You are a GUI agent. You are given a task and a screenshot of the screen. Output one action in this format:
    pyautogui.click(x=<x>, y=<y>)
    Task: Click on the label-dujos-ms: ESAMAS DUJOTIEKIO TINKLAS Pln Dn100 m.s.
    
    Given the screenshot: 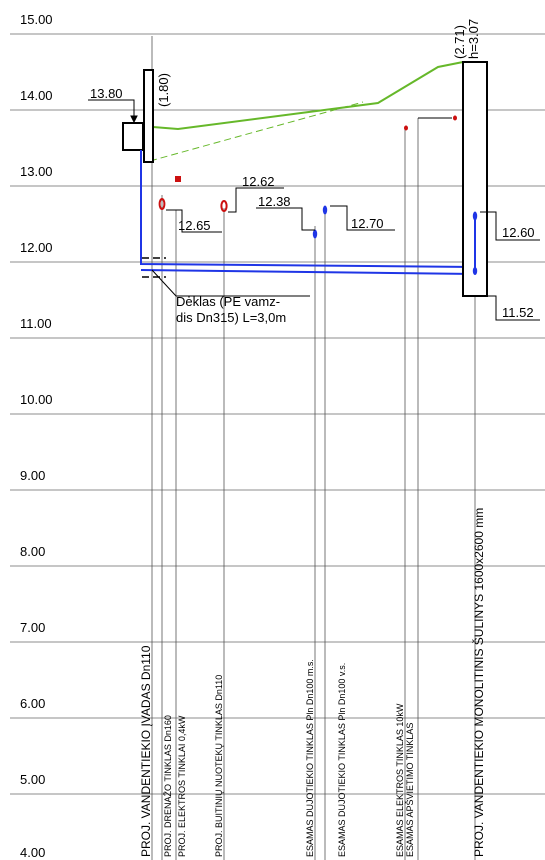 What is the action you would take?
    pyautogui.click(x=310, y=758)
    